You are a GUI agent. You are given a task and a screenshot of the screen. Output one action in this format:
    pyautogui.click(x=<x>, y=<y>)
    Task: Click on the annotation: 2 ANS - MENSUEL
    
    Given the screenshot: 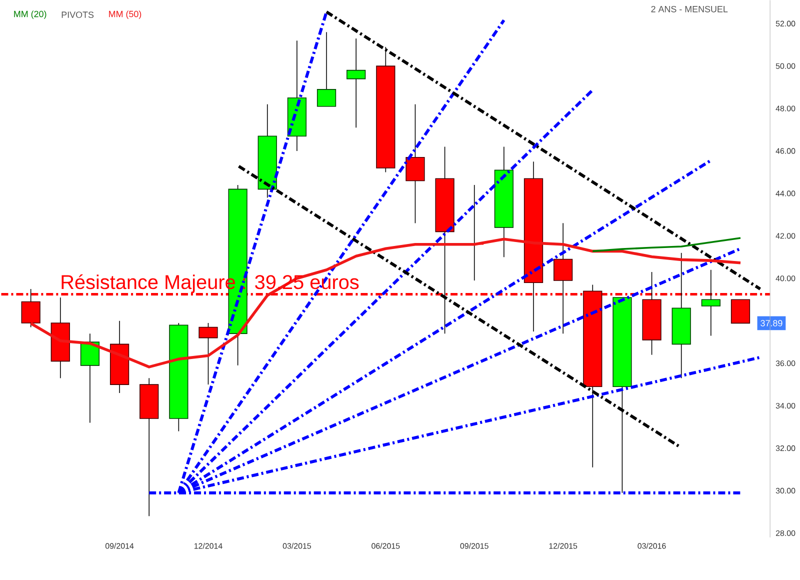 What is the action you would take?
    pyautogui.click(x=689, y=9)
    